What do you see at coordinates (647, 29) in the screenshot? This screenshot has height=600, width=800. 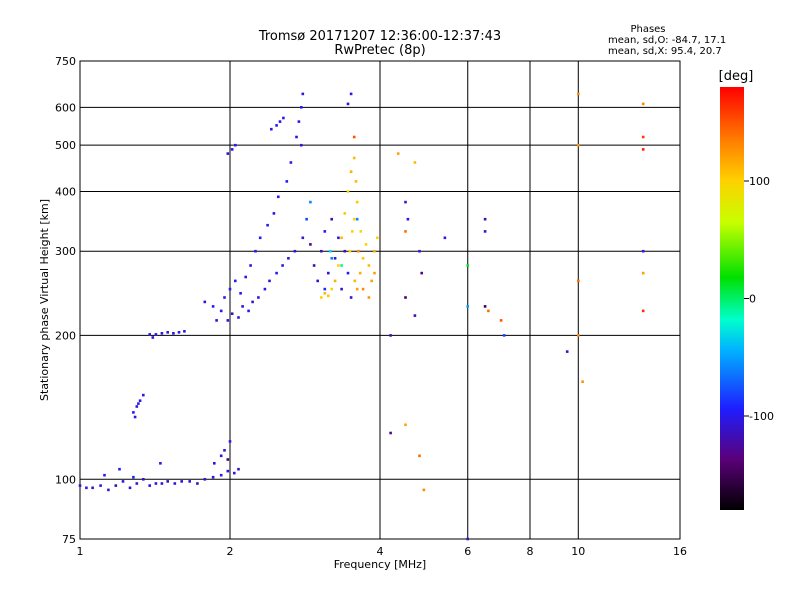 I see `stats-title: Phases` at bounding box center [647, 29].